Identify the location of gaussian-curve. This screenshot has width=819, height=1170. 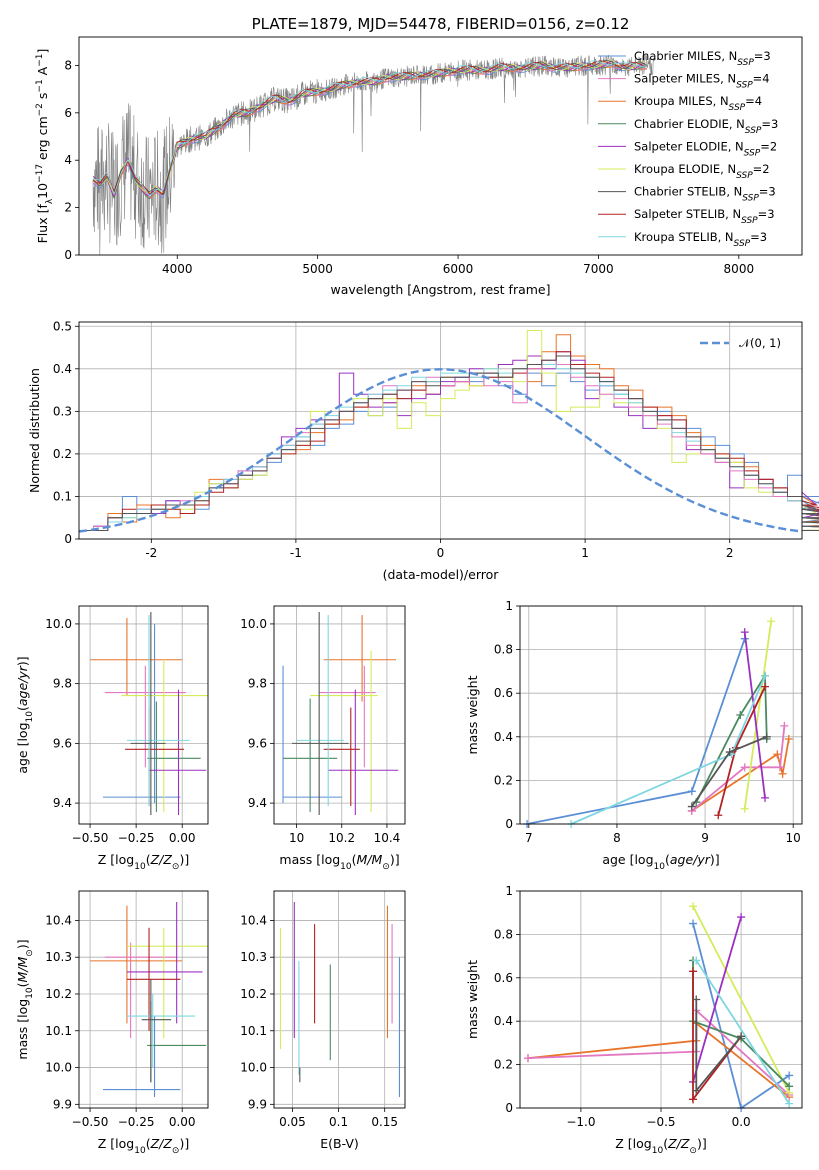
(440, 450).